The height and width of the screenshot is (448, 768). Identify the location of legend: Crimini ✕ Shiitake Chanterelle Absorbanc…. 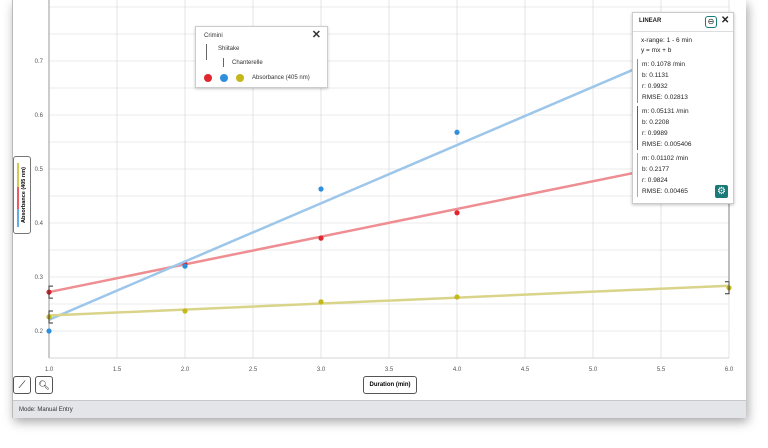
(261, 57).